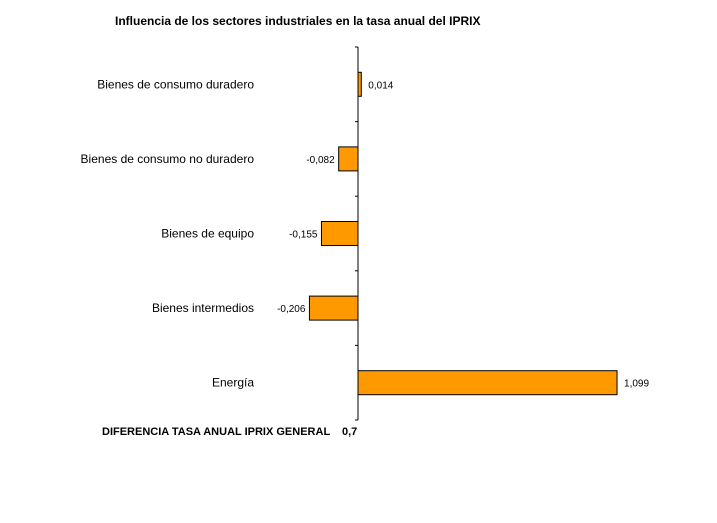 The image size is (717, 523). I want to click on general-difference-label: DIFERENCIA TASA ANUAL IPRIX GENERAL, so click(216, 432).